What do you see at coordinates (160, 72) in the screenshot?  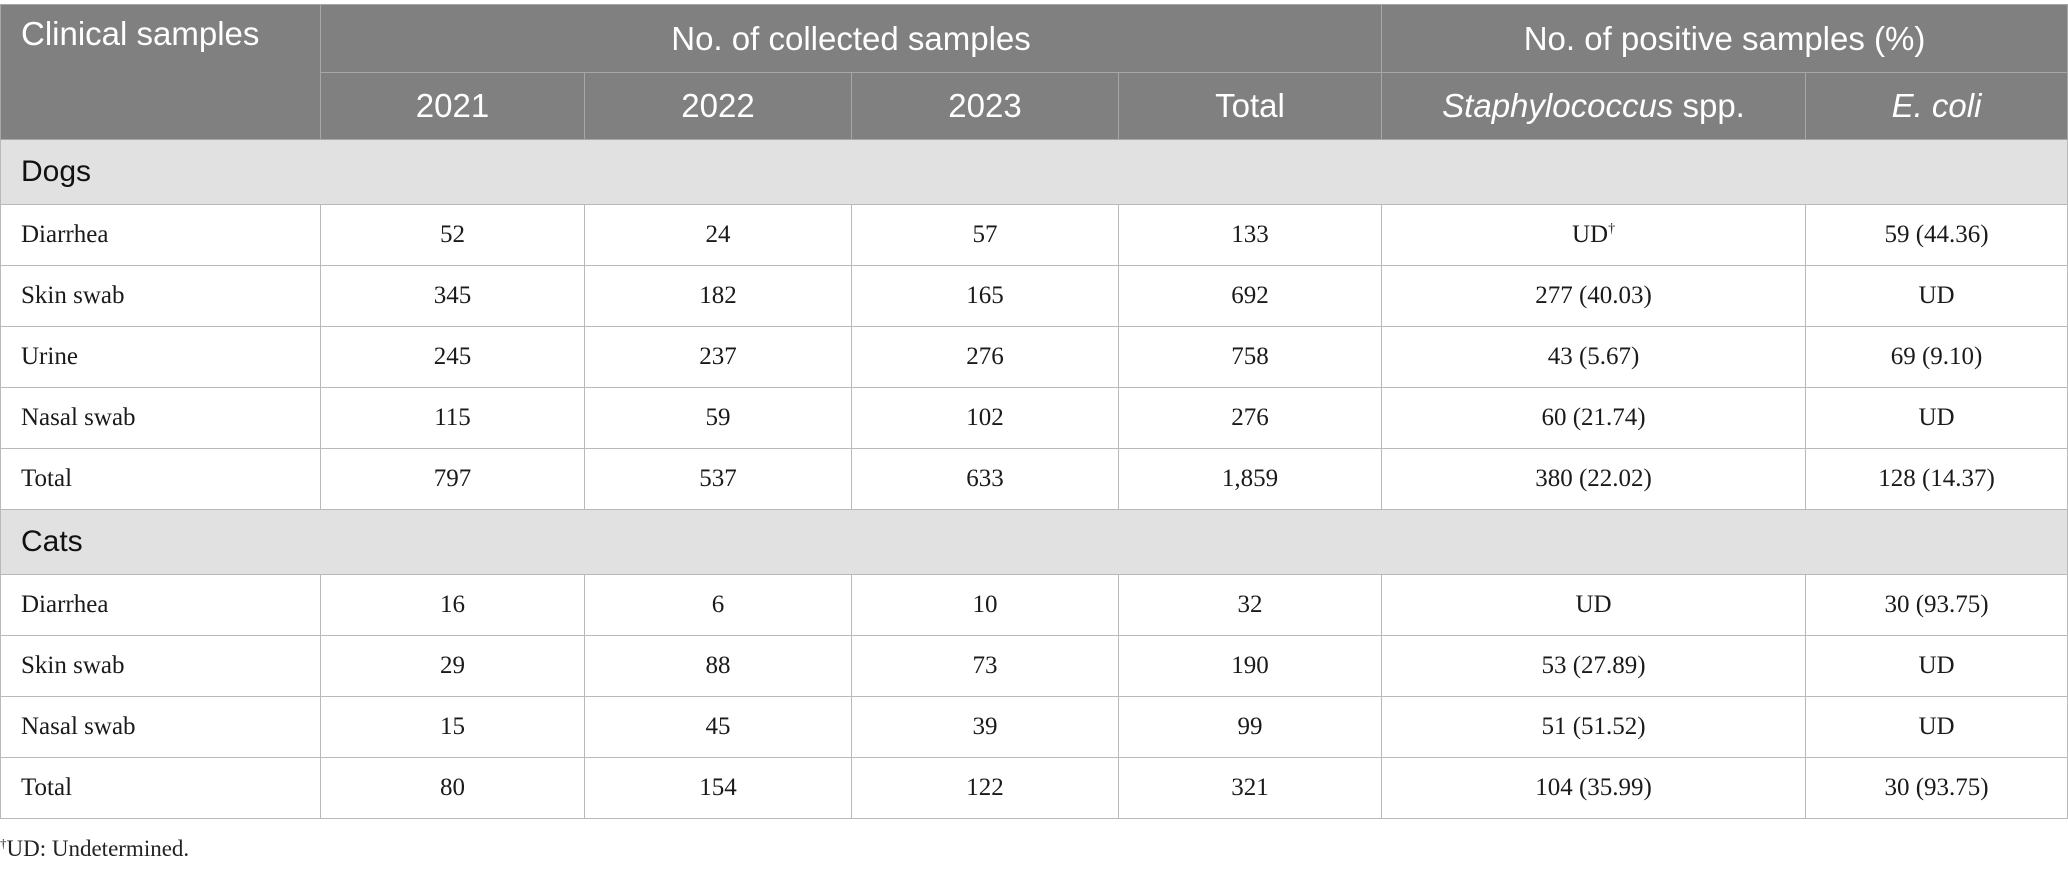 I see `header-clinical-samples: Clinical samples` at bounding box center [160, 72].